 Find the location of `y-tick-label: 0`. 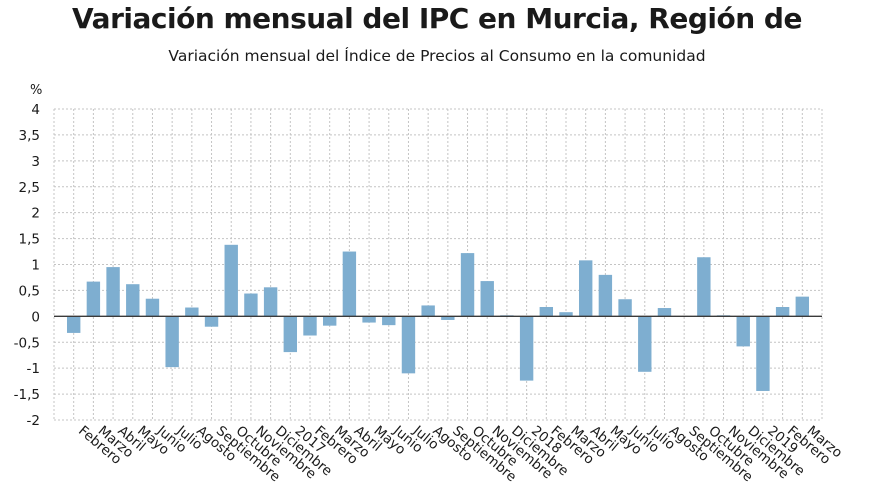

y-tick-label: 0 is located at coordinates (35, 317).